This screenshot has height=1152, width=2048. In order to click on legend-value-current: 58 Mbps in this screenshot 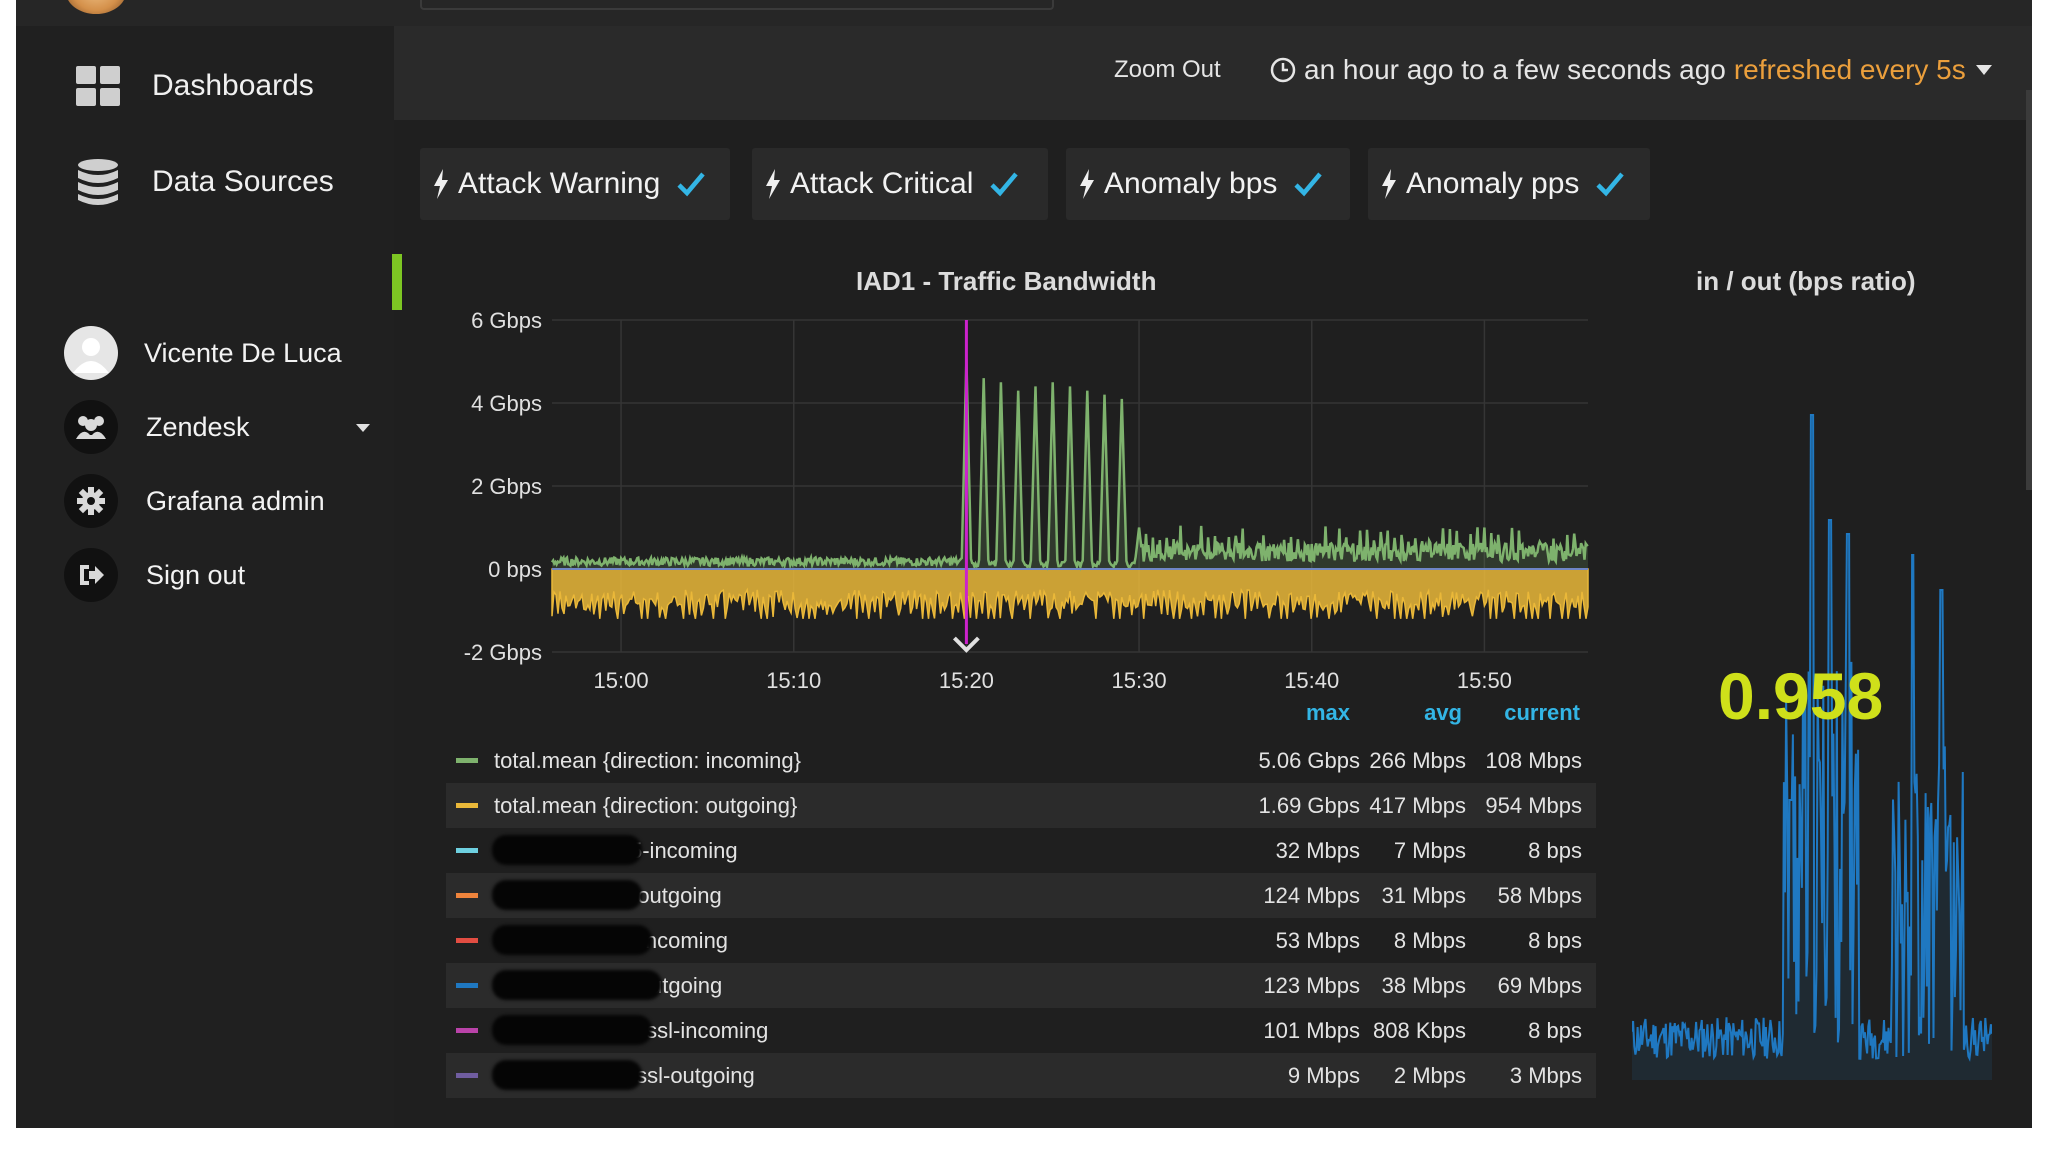, I will do `click(1539, 895)`.